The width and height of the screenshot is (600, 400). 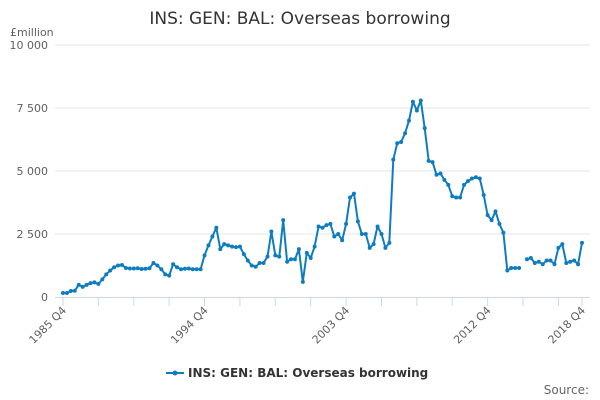 What do you see at coordinates (299, 19) in the screenshot?
I see `chart-title: INS: GEN: BAL: Overseas borrowing` at bounding box center [299, 19].